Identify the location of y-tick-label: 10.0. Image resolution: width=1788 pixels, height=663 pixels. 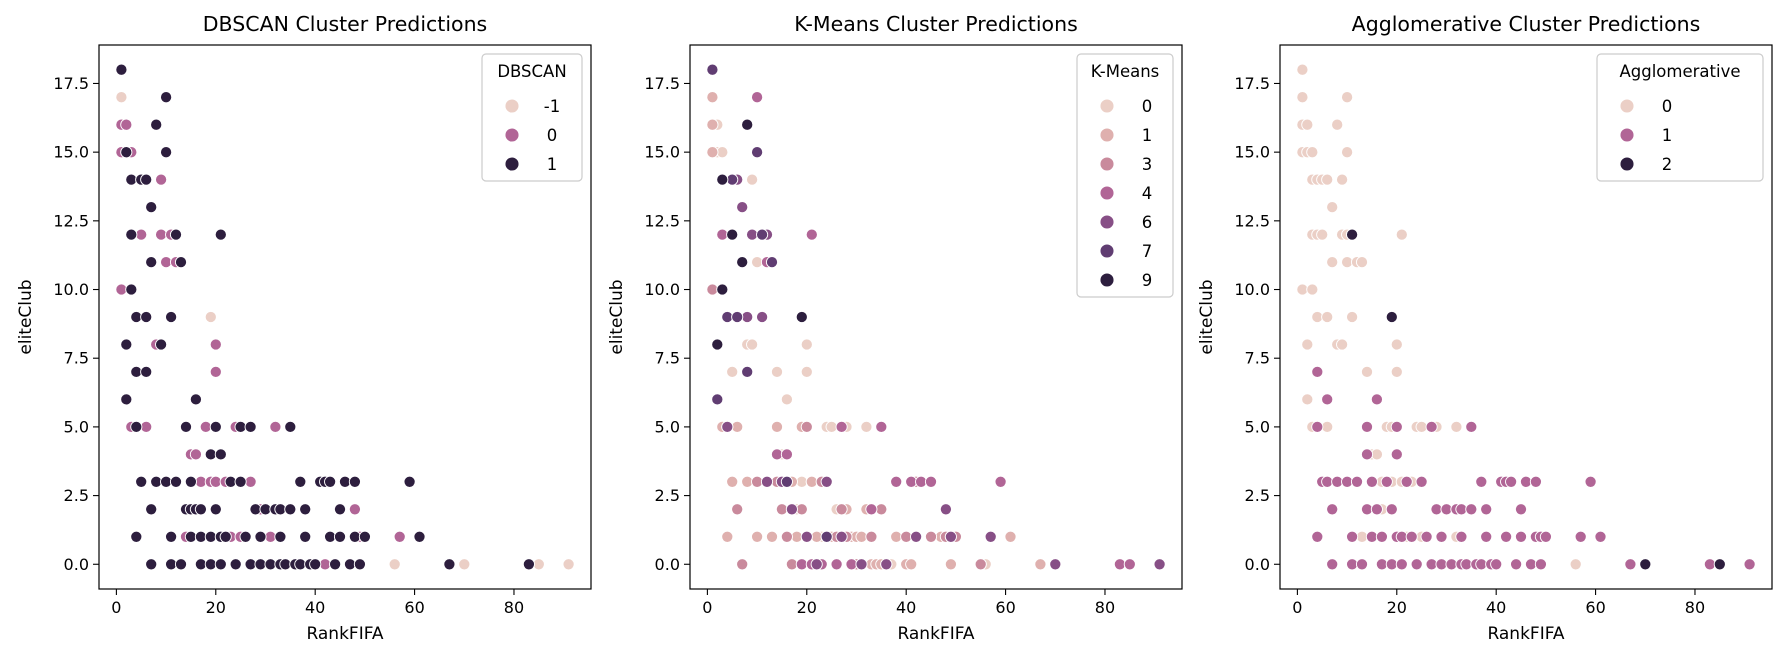
(1252, 289).